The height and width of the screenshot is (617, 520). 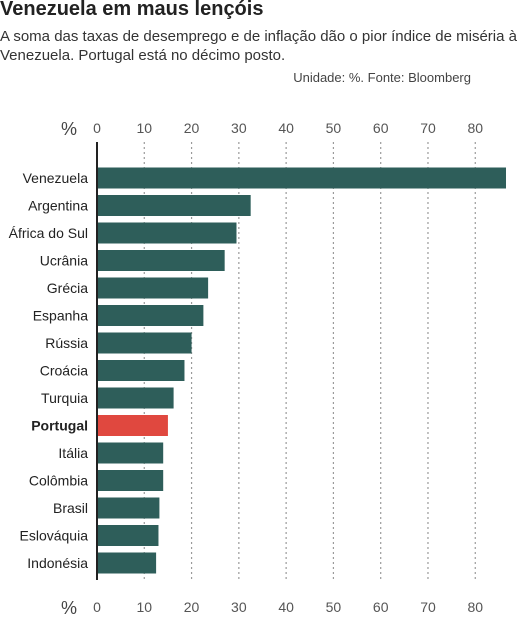 I want to click on x-tick-label-bottom: 50, so click(x=334, y=607).